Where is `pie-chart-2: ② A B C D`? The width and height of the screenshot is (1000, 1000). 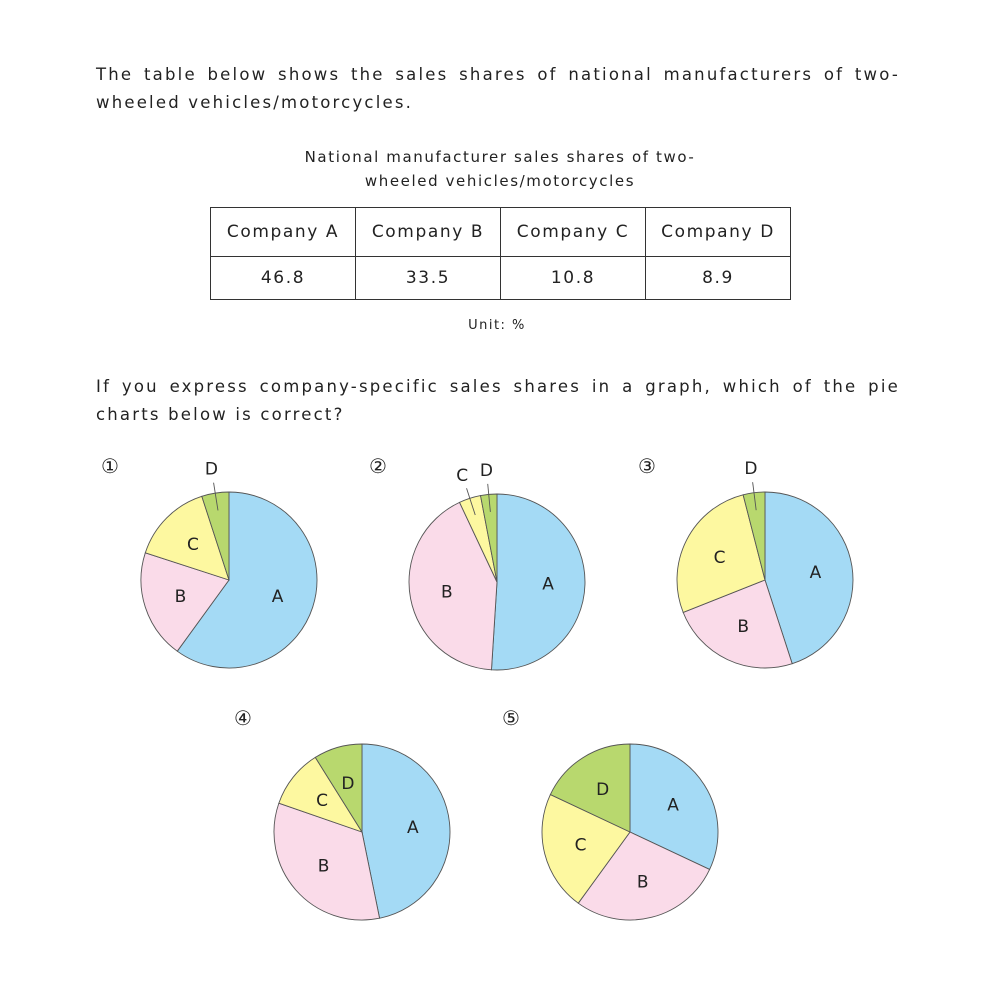 pie-chart-2: ② A B C D is located at coordinates (477, 562).